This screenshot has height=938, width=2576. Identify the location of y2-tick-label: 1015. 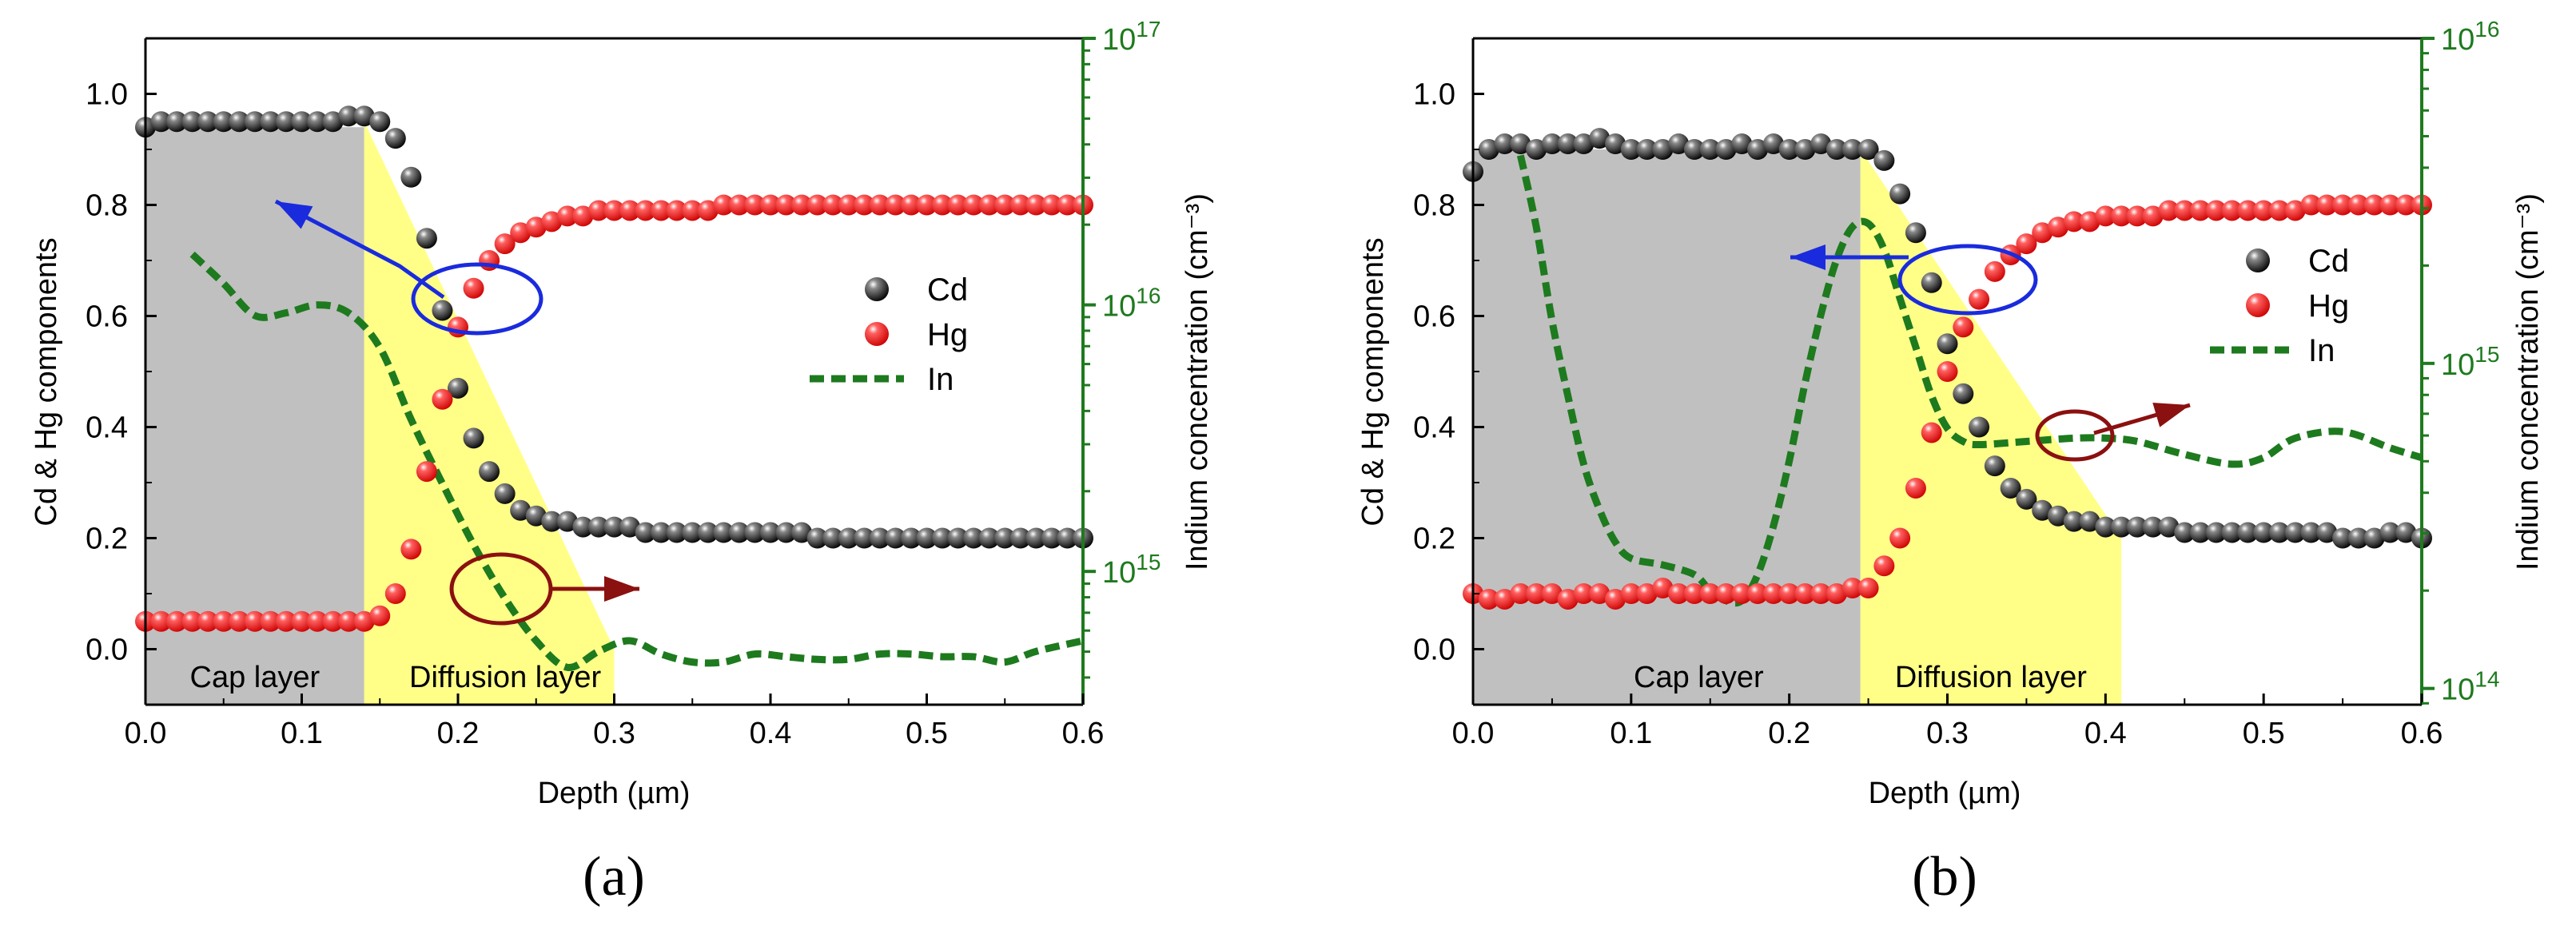
(1131, 570).